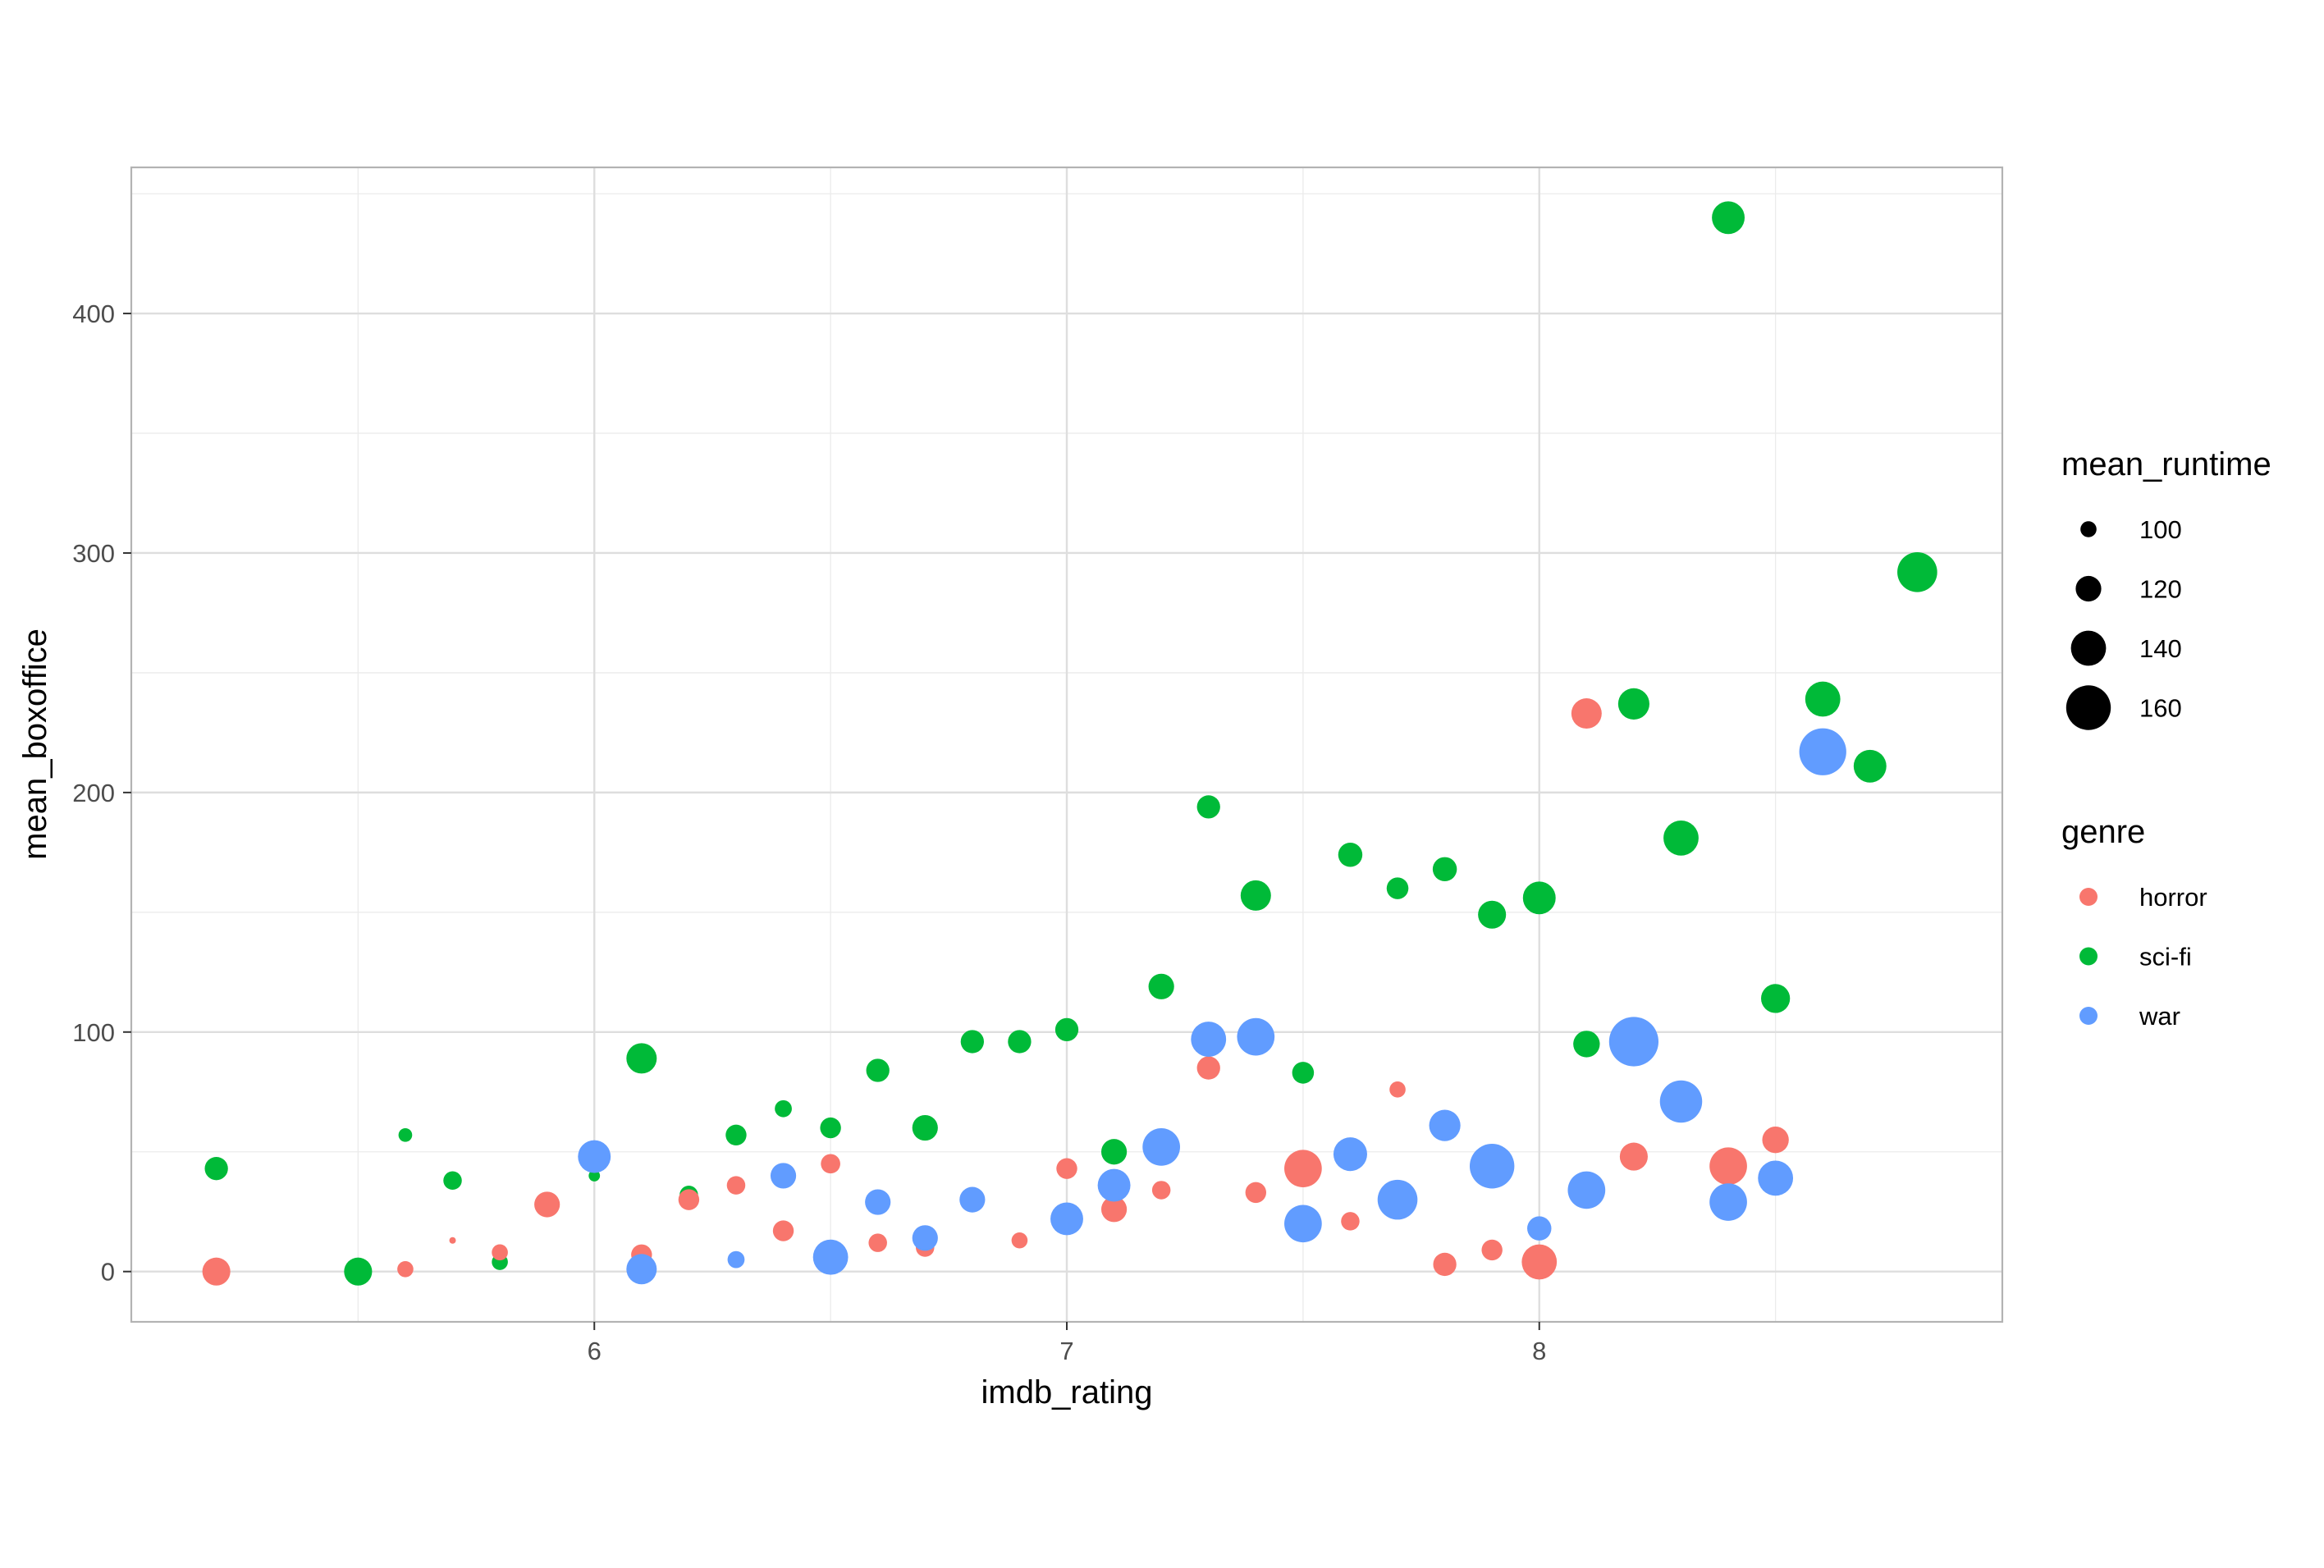 The image size is (2324, 1568). I want to click on size-legend-label: 120, so click(2160, 589).